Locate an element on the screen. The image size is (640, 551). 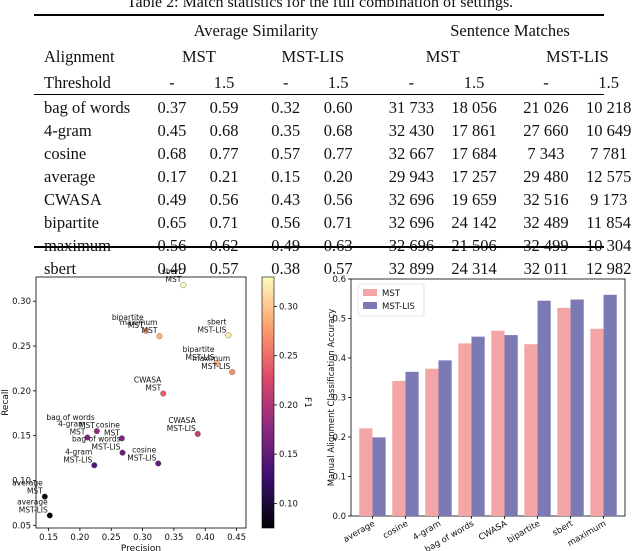
table-cell: 0.35 is located at coordinates (286, 130).